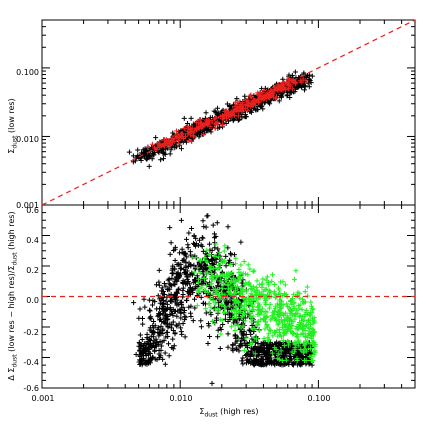 The image size is (436, 436). I want to click on top-y-tick-label: 0.010, so click(27, 139).